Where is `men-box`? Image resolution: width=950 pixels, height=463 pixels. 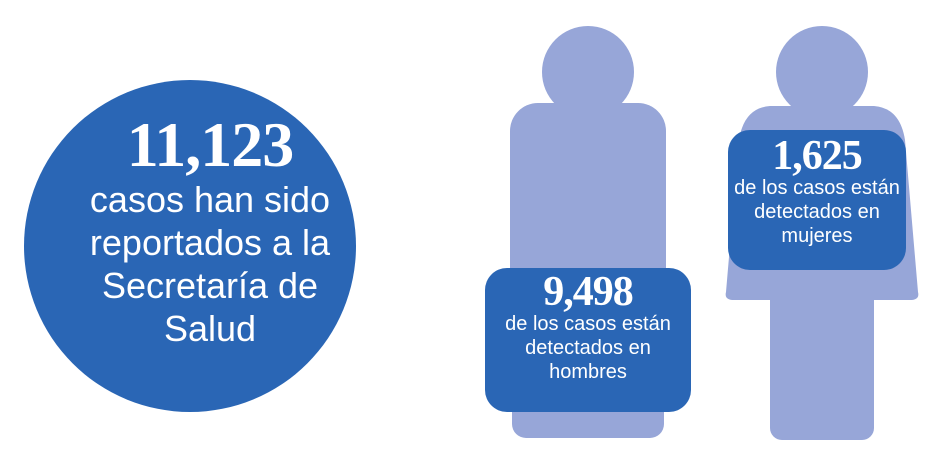
men-box is located at coordinates (588, 340).